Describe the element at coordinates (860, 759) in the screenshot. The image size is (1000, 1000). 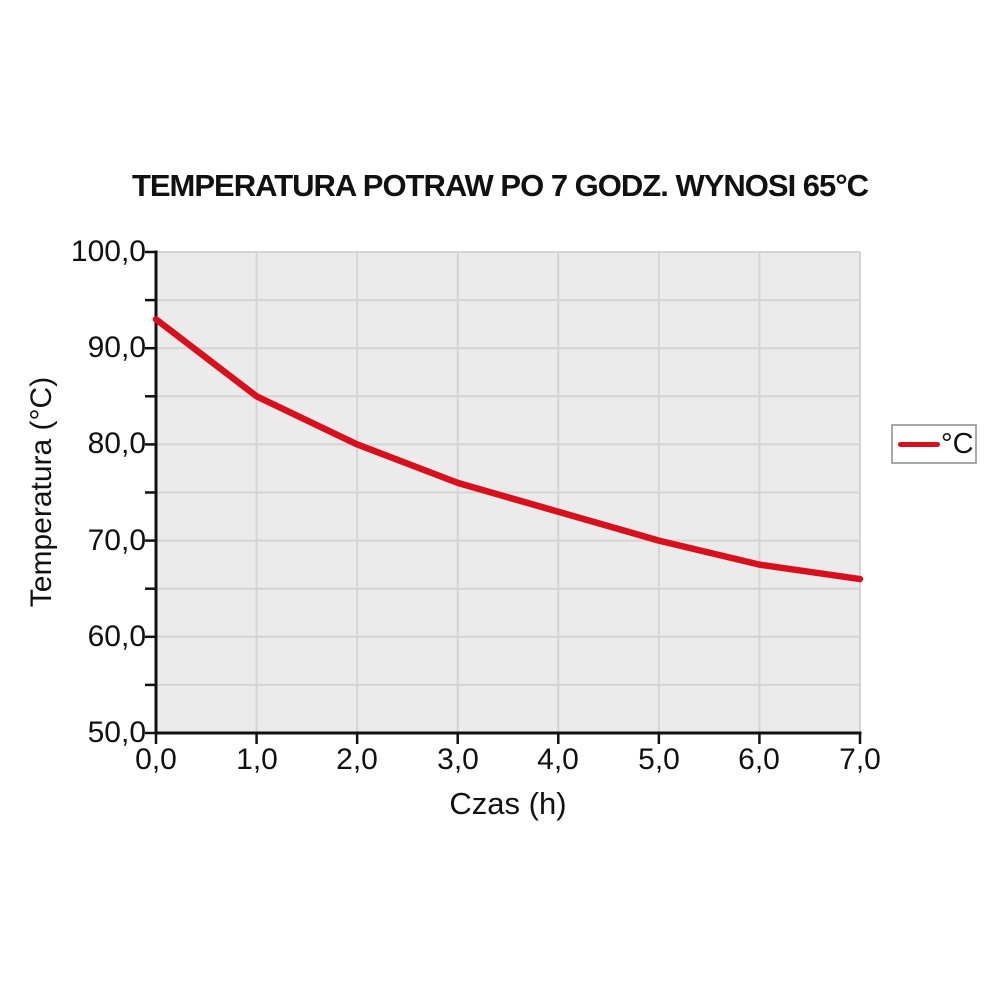
I see `x-tick-label: 7,0` at that location.